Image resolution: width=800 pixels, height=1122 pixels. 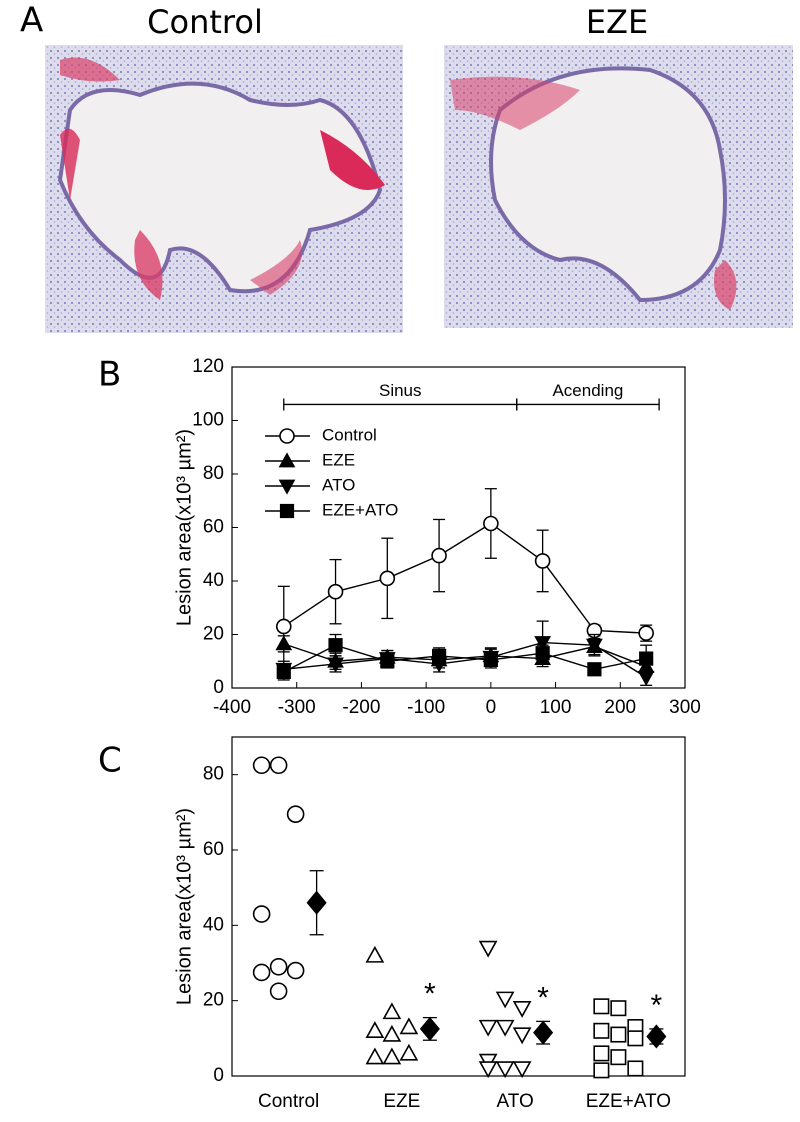 I want to click on x-tick-label: 0, so click(x=491, y=707).